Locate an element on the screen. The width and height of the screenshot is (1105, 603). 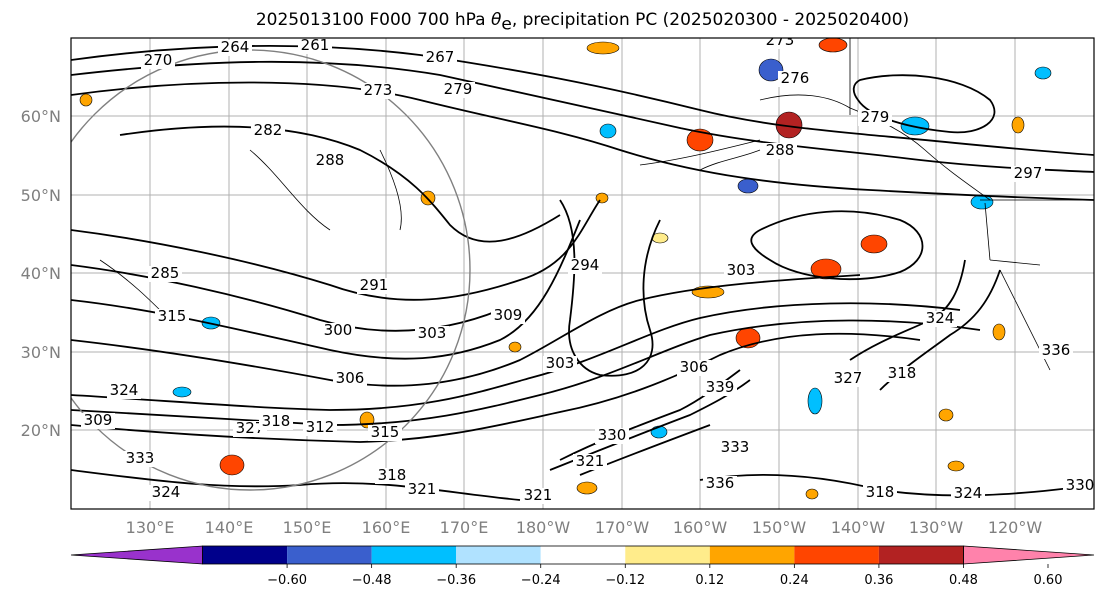
lon-tick-label: 170°W is located at coordinates (622, 527).